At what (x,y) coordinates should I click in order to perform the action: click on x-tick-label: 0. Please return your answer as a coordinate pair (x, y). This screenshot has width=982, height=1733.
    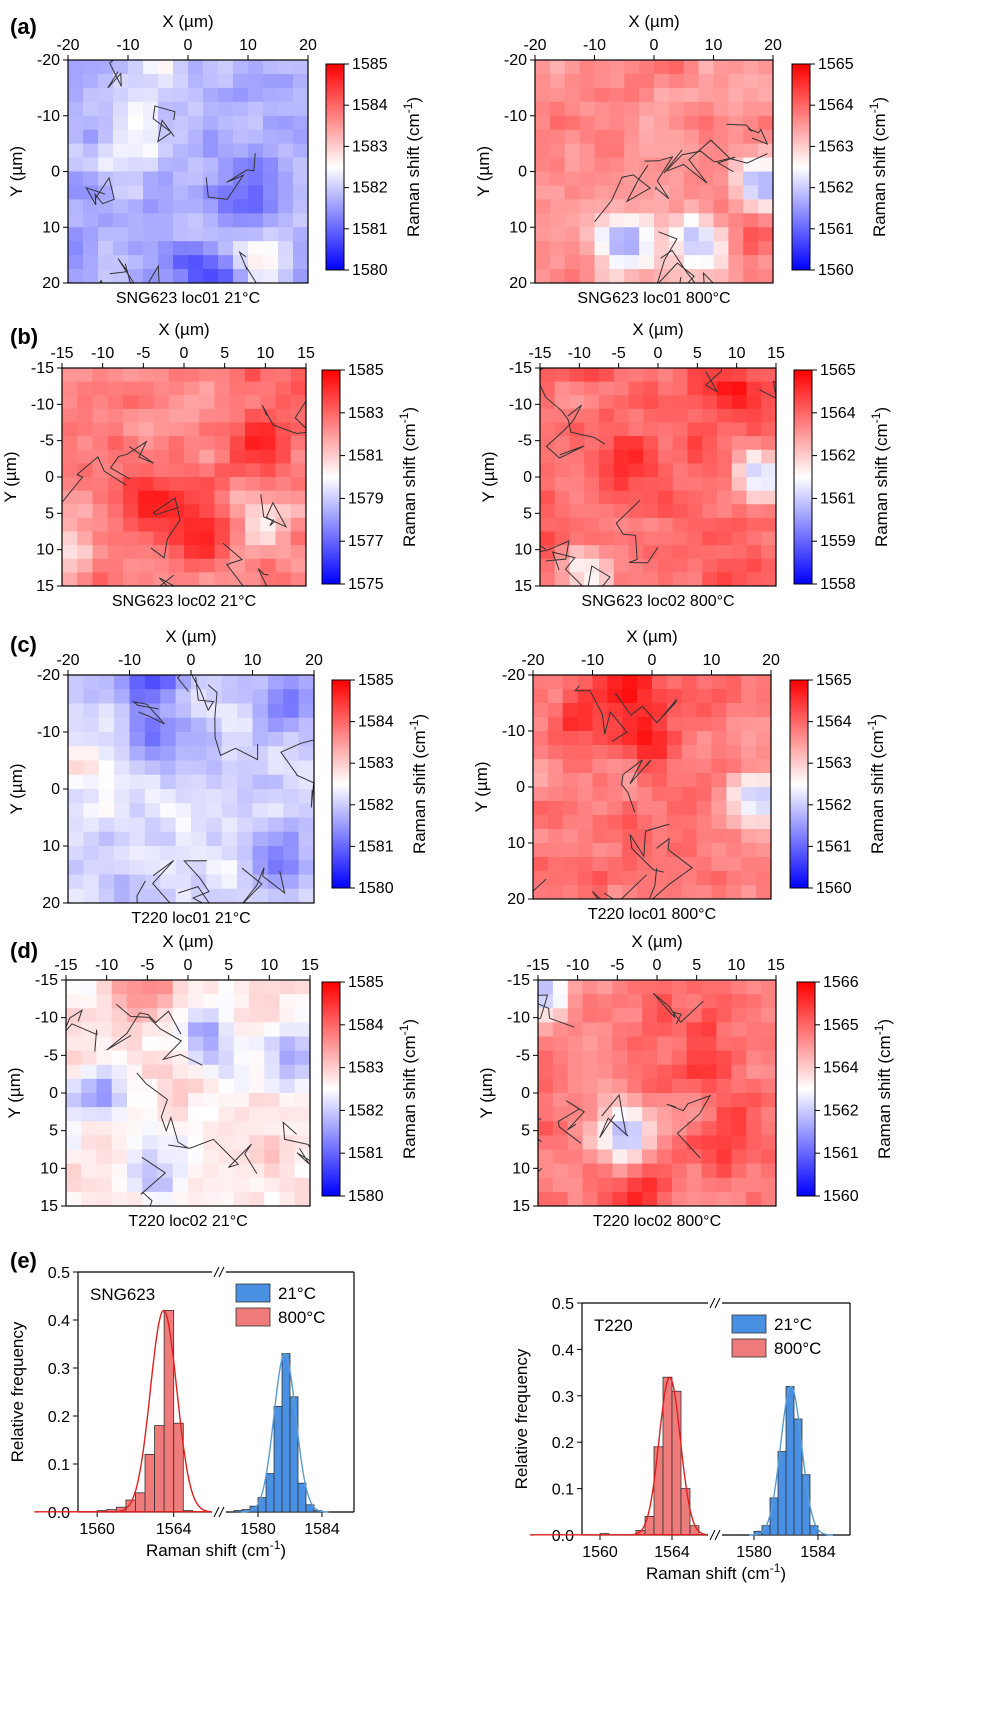
    Looking at the image, I should click on (188, 45).